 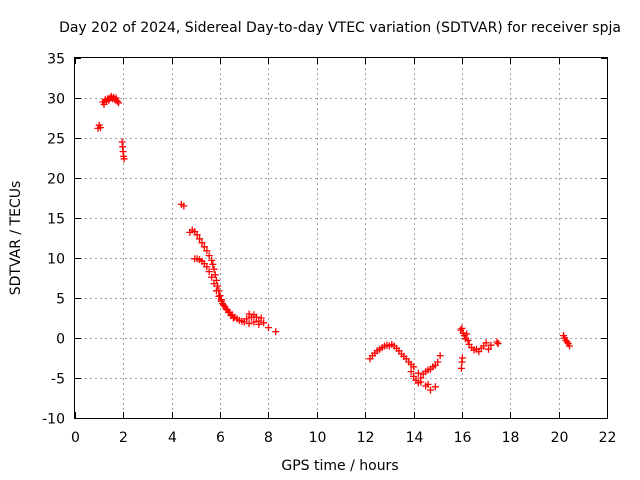 I want to click on x-tick-label: 4, so click(x=172, y=438).